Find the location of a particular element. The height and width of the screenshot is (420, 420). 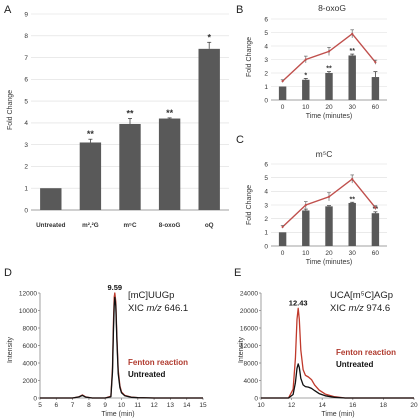

panel-e-x-tick-label: 20 is located at coordinates (414, 405).